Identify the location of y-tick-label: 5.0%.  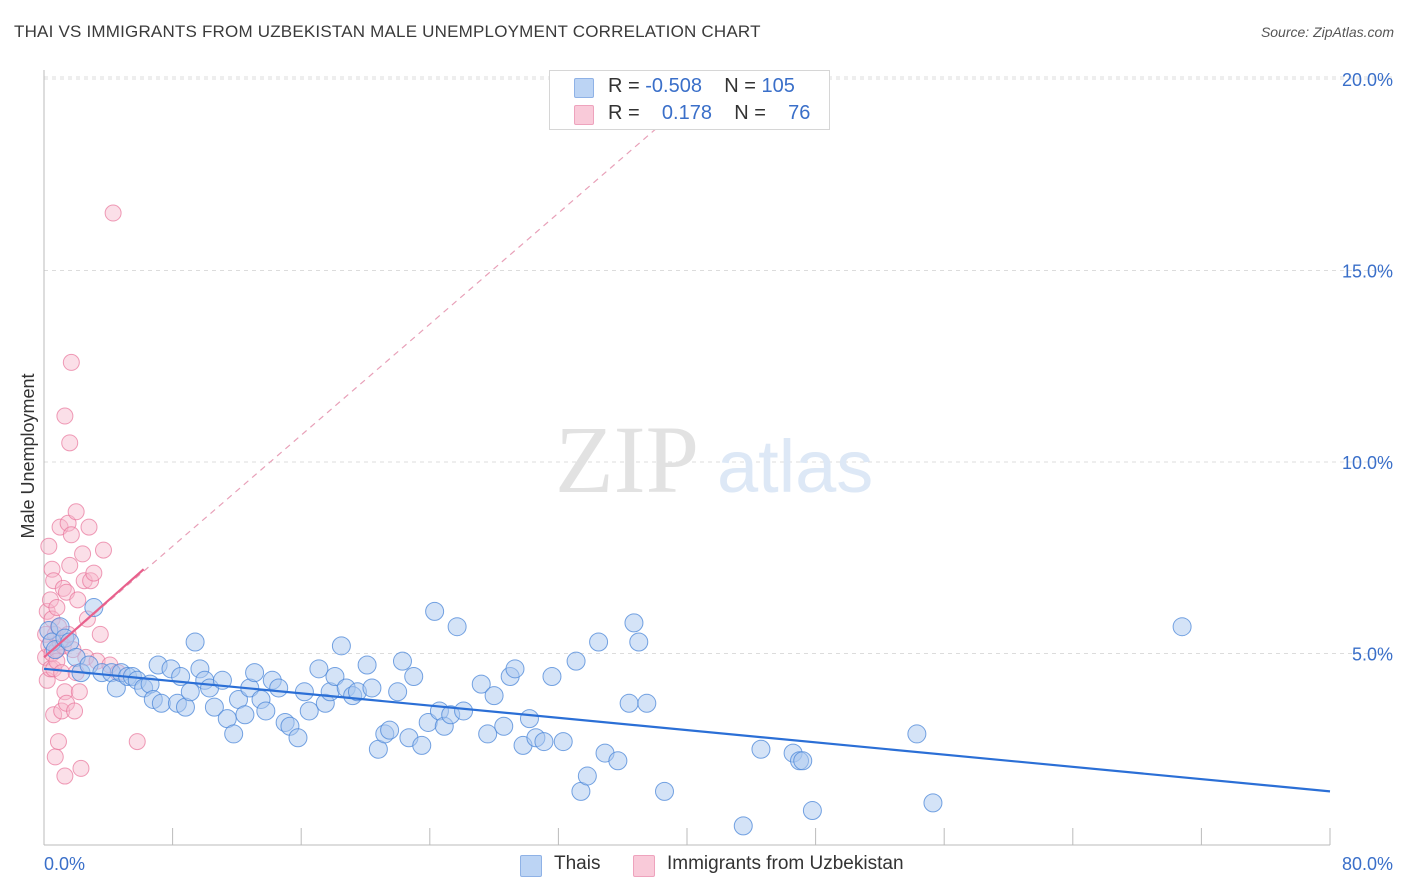
(1372, 655).